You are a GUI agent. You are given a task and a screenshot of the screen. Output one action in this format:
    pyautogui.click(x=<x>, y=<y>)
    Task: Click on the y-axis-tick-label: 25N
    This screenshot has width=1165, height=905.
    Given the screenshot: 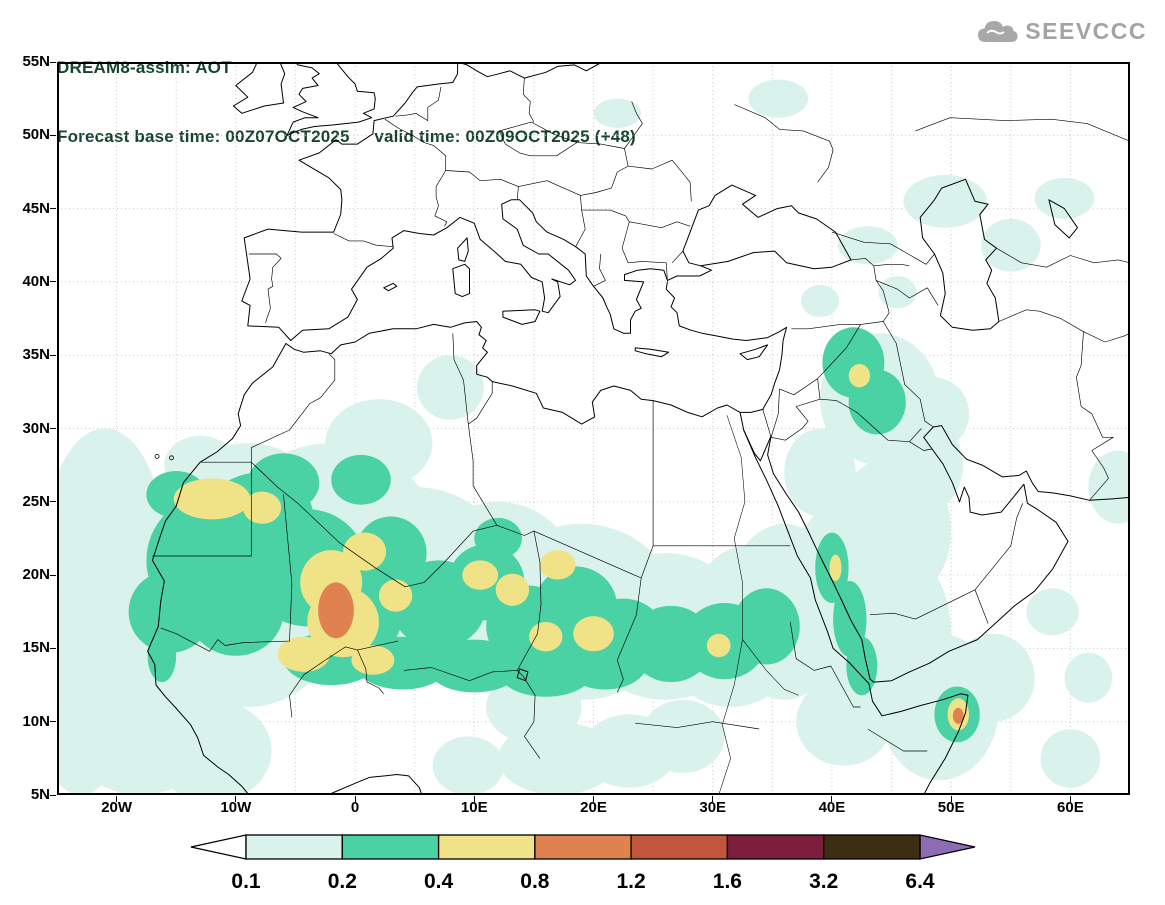 What is the action you would take?
    pyautogui.click(x=36, y=501)
    